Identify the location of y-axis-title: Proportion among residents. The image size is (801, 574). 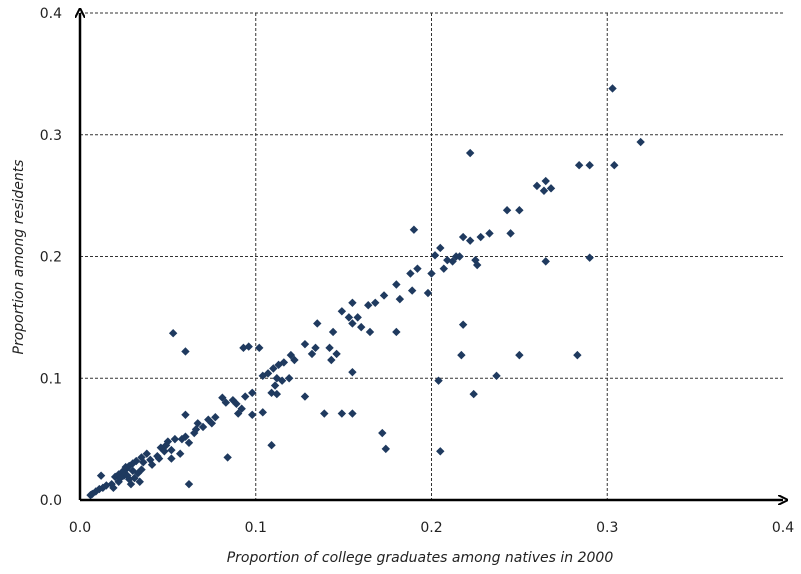
(19, 257).